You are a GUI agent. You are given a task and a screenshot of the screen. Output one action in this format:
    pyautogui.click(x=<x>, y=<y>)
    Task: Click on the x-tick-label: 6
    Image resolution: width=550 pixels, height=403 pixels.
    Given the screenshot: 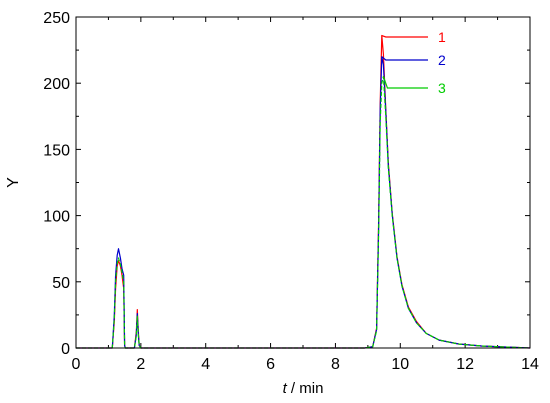 What is the action you would take?
    pyautogui.click(x=270, y=364)
    